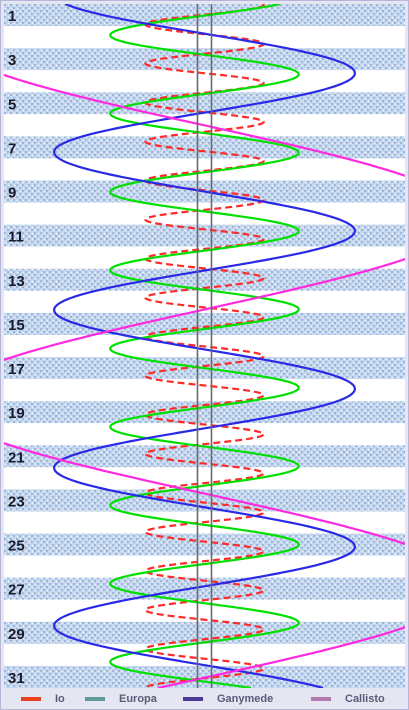 The height and width of the screenshot is (710, 409). Describe the element at coordinates (16, 237) in the screenshot. I see `day-label: 11` at that location.